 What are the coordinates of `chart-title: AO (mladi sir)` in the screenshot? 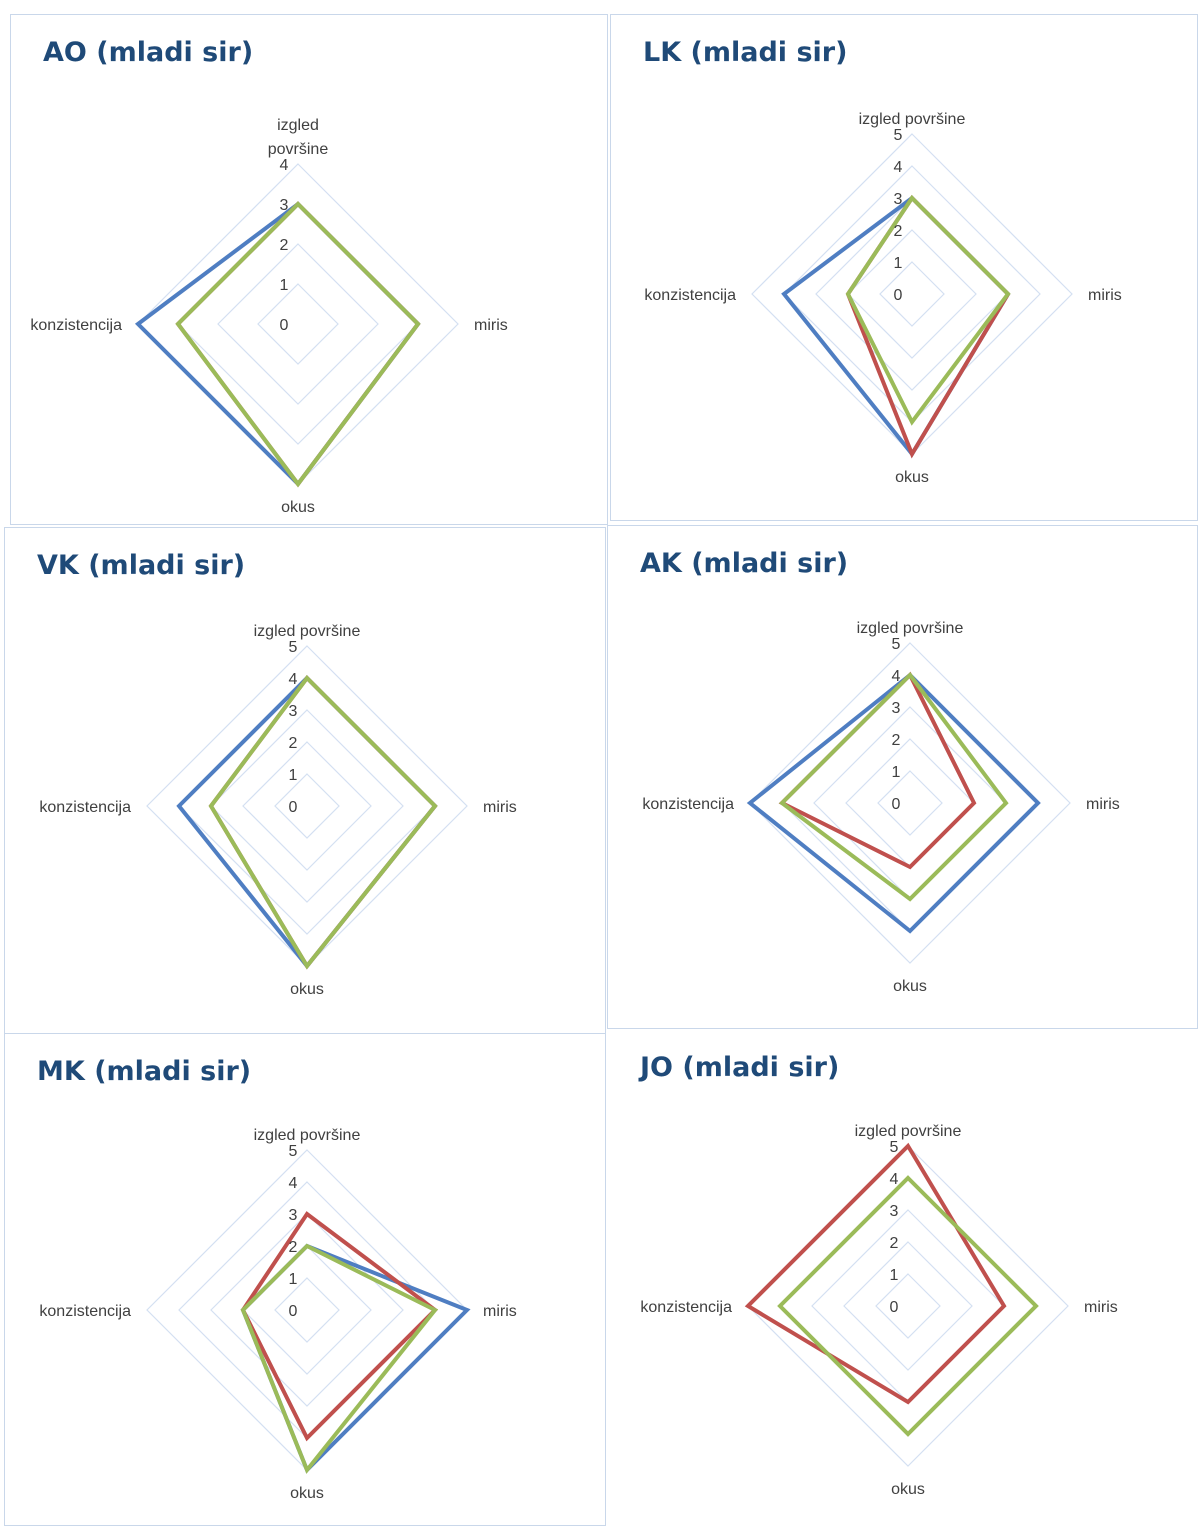 It's located at (148, 52).